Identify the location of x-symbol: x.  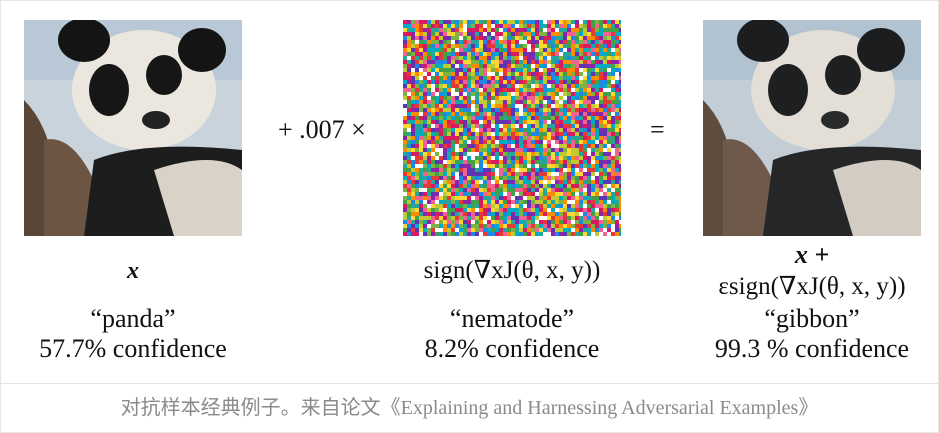
(133, 271).